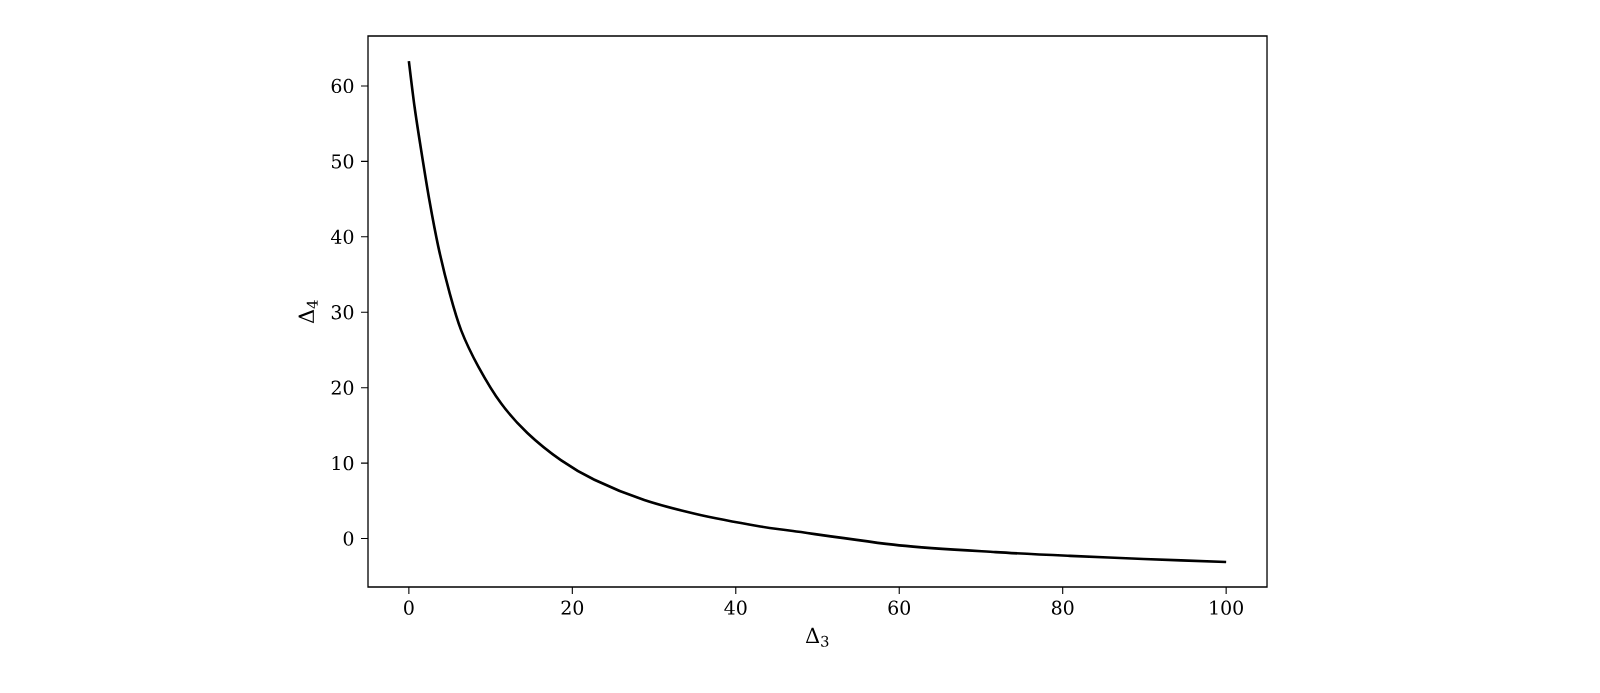  I want to click on x-tick-label: 60, so click(899, 607).